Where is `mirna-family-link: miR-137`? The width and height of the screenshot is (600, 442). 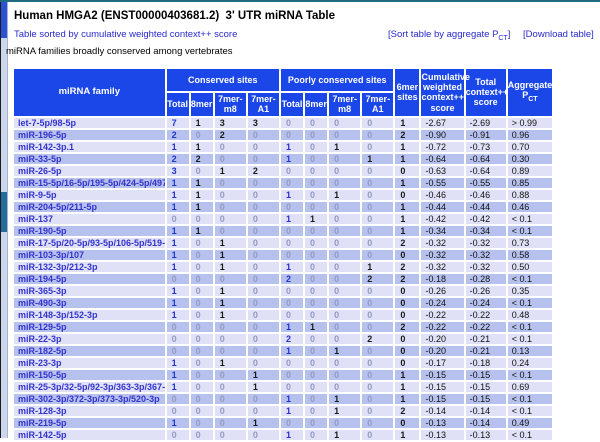
mirna-family-link: miR-137 is located at coordinates (89, 218).